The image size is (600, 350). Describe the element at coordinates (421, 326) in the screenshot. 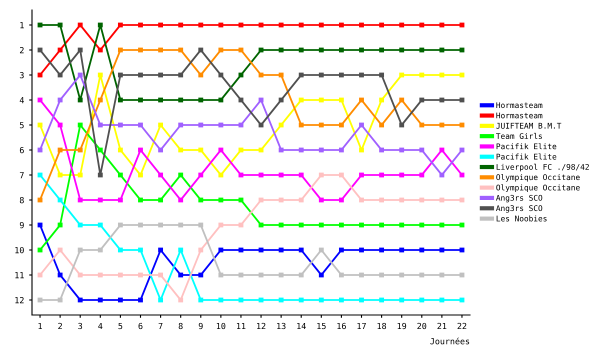

I see `x-tick-label: 20` at that location.